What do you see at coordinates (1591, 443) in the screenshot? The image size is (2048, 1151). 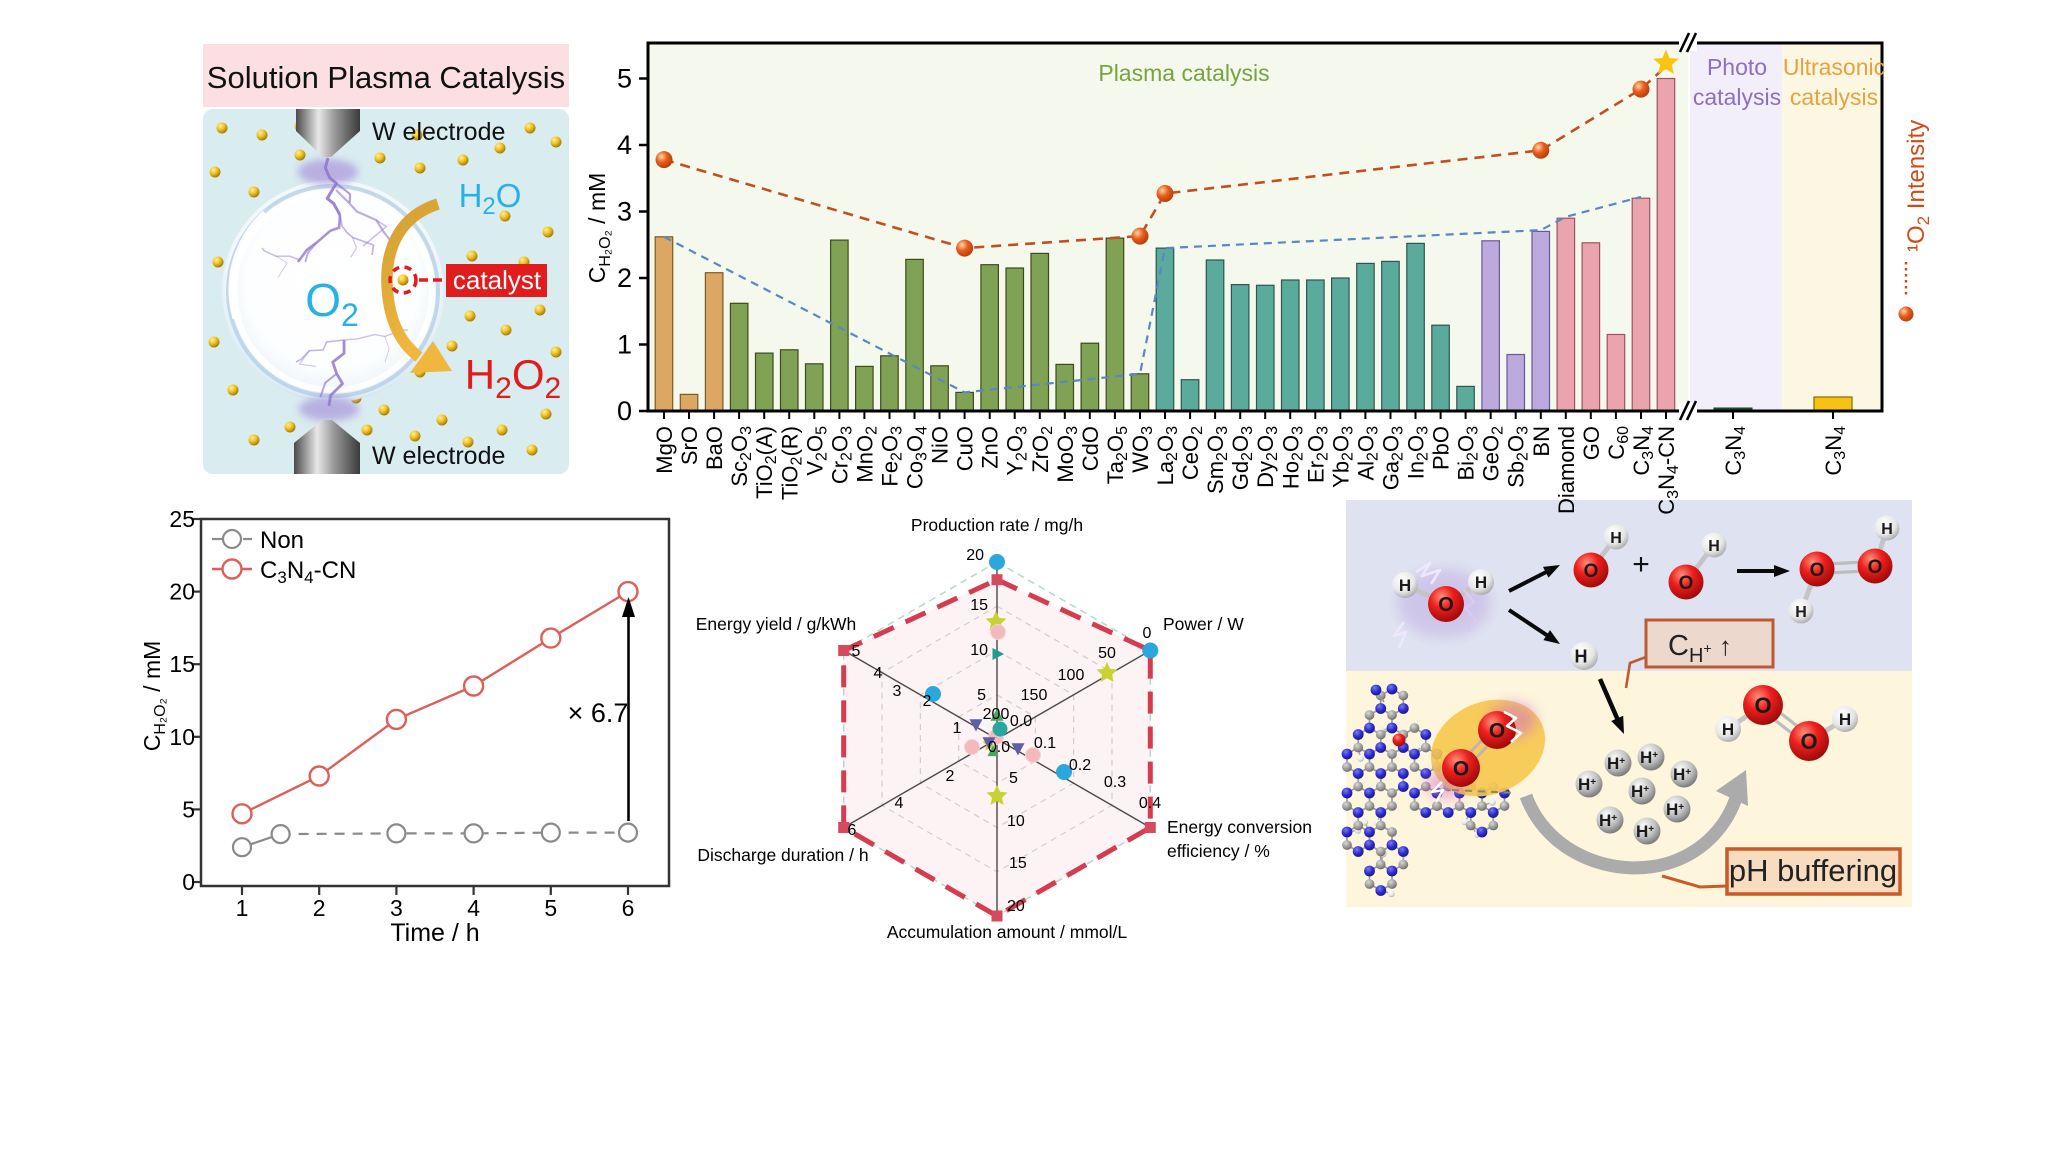 I see `svg-text: GO` at bounding box center [1591, 443].